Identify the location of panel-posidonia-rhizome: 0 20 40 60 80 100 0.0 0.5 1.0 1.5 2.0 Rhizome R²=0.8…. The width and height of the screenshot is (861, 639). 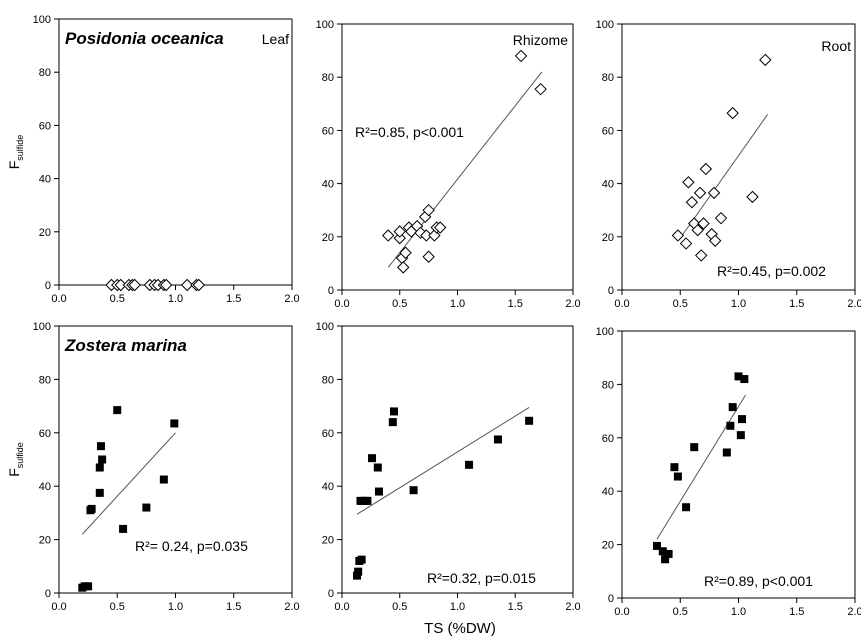
(448, 164).